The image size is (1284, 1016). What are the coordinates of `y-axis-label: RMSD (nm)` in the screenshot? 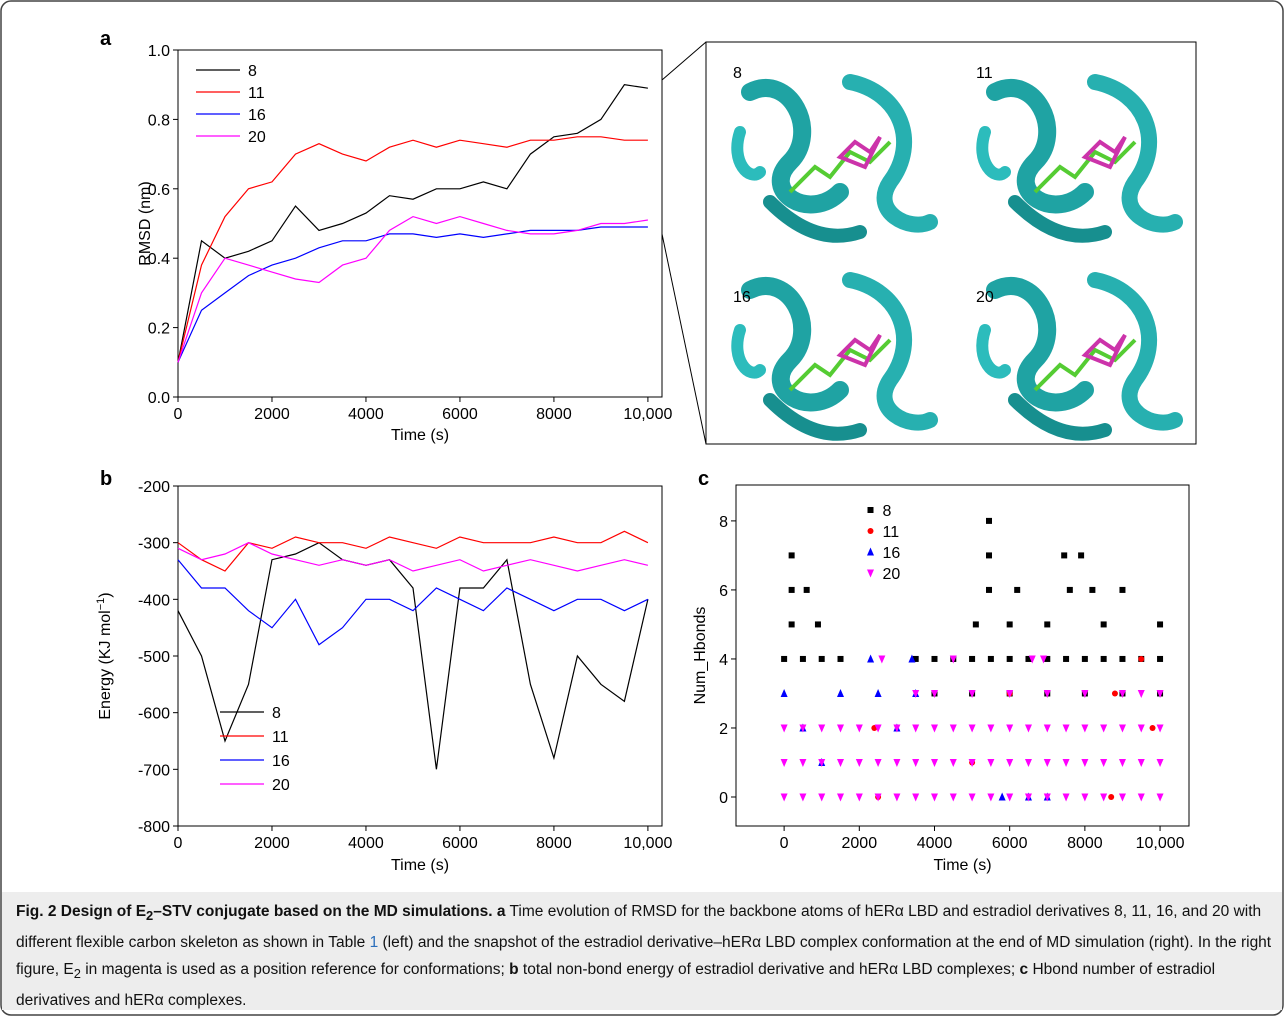 It's located at (145, 223).